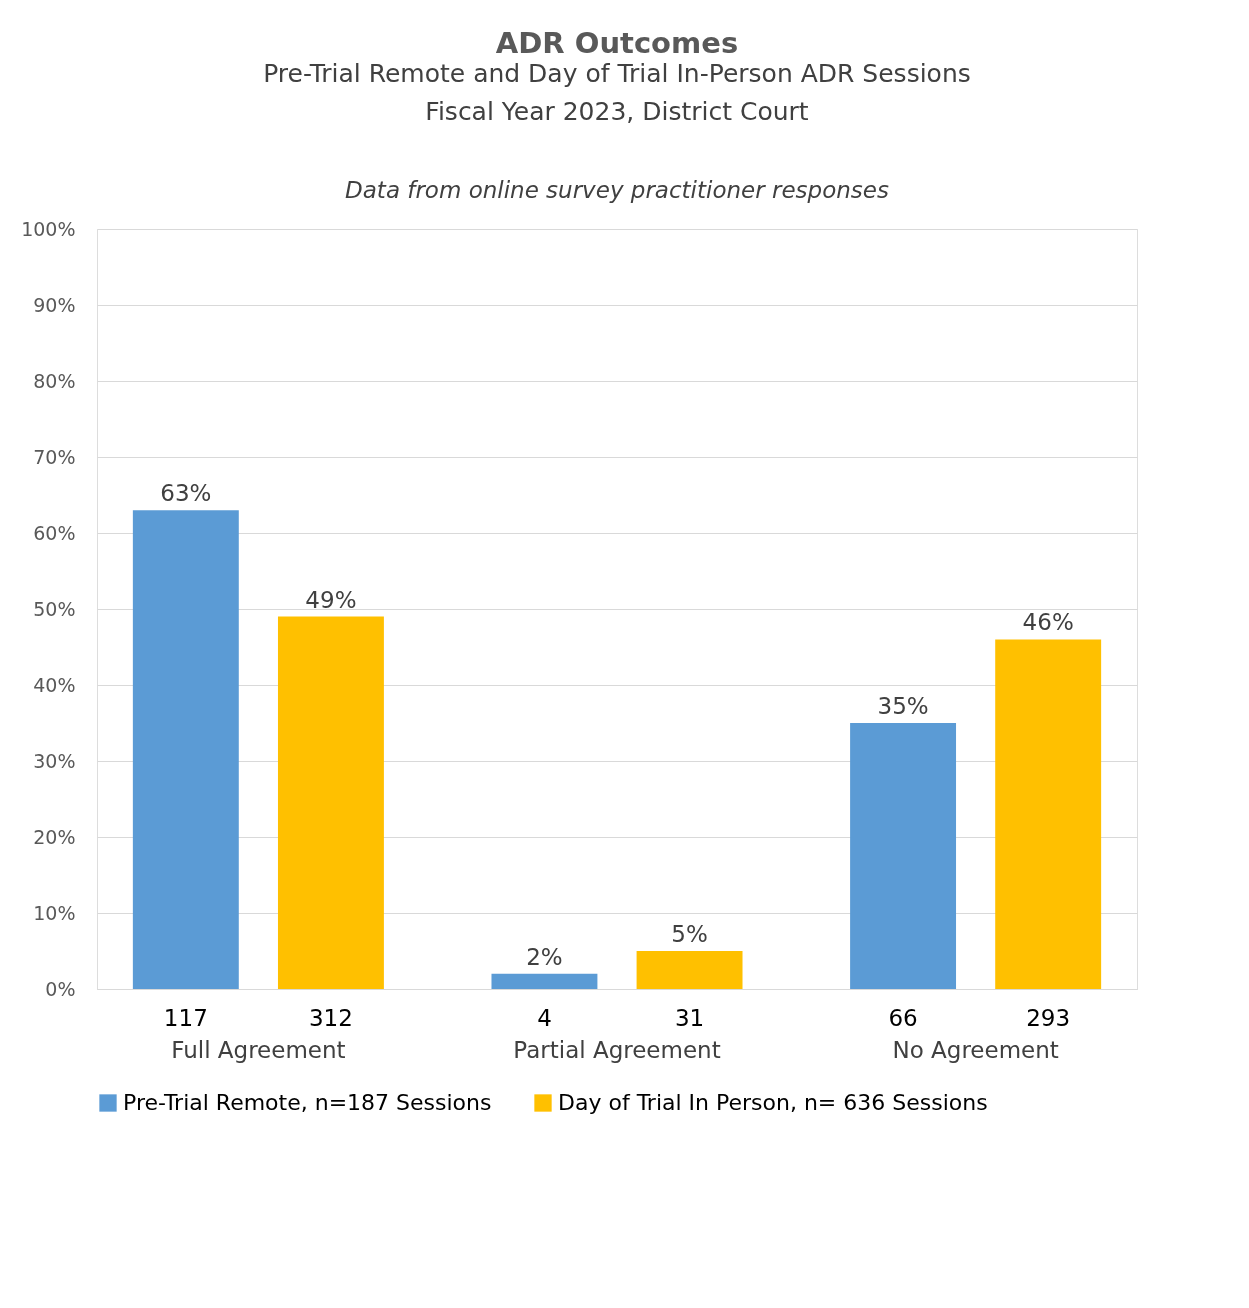 The width and height of the screenshot is (1249, 1308). Describe the element at coordinates (54, 304) in the screenshot. I see `y-tick-label: 90%` at that location.